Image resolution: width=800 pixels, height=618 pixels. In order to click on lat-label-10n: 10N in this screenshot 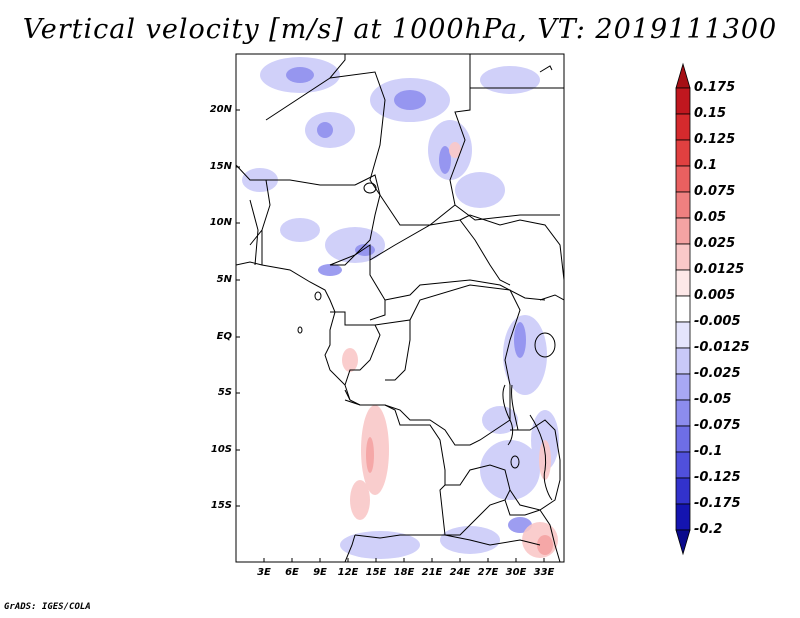, I will do `click(220, 222)`.